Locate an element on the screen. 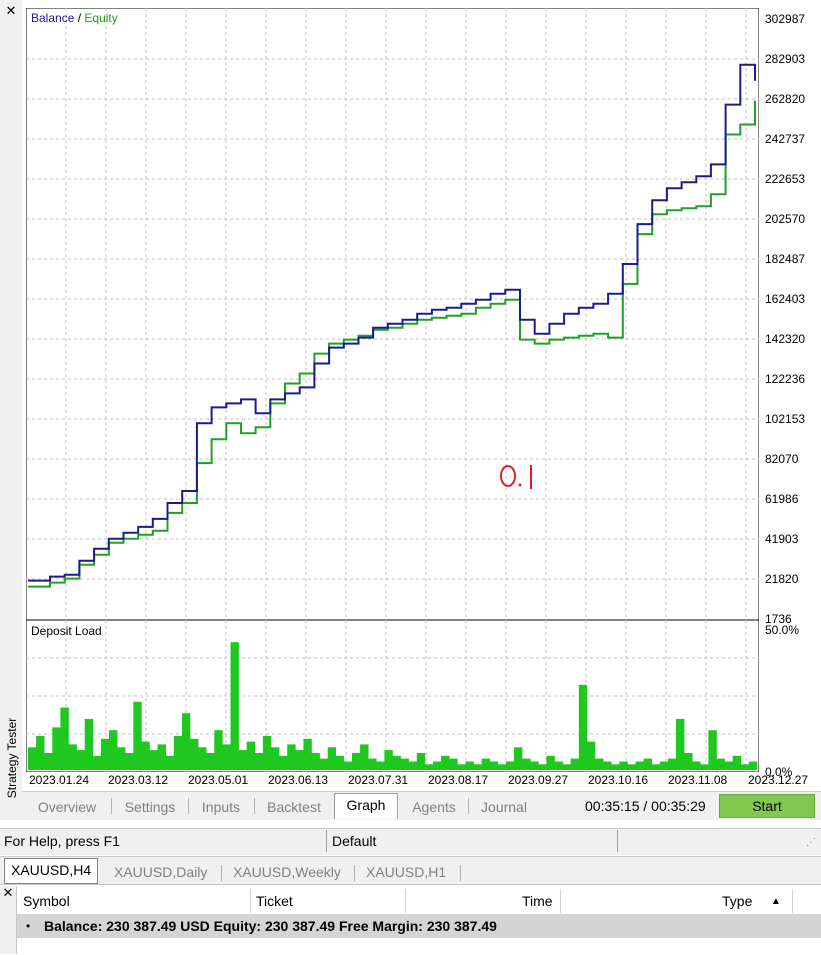 The height and width of the screenshot is (955, 821). y-tick-label: 282903 is located at coordinates (785, 59).